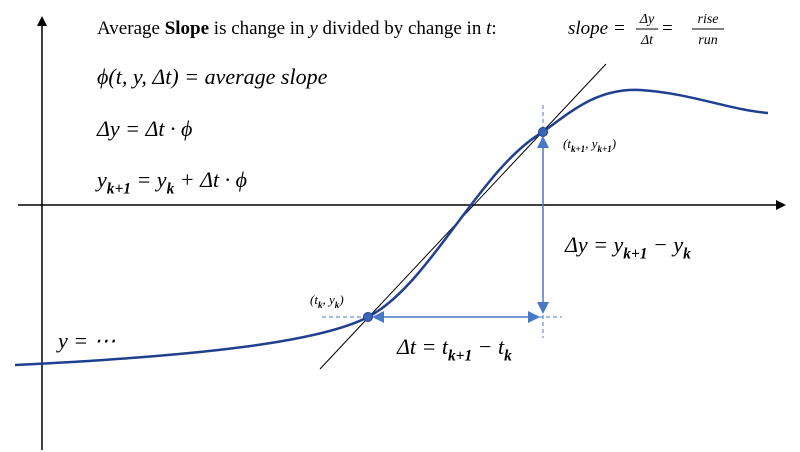 The width and height of the screenshot is (800, 452). What do you see at coordinates (312, 28) in the screenshot?
I see `title-var: y` at bounding box center [312, 28].